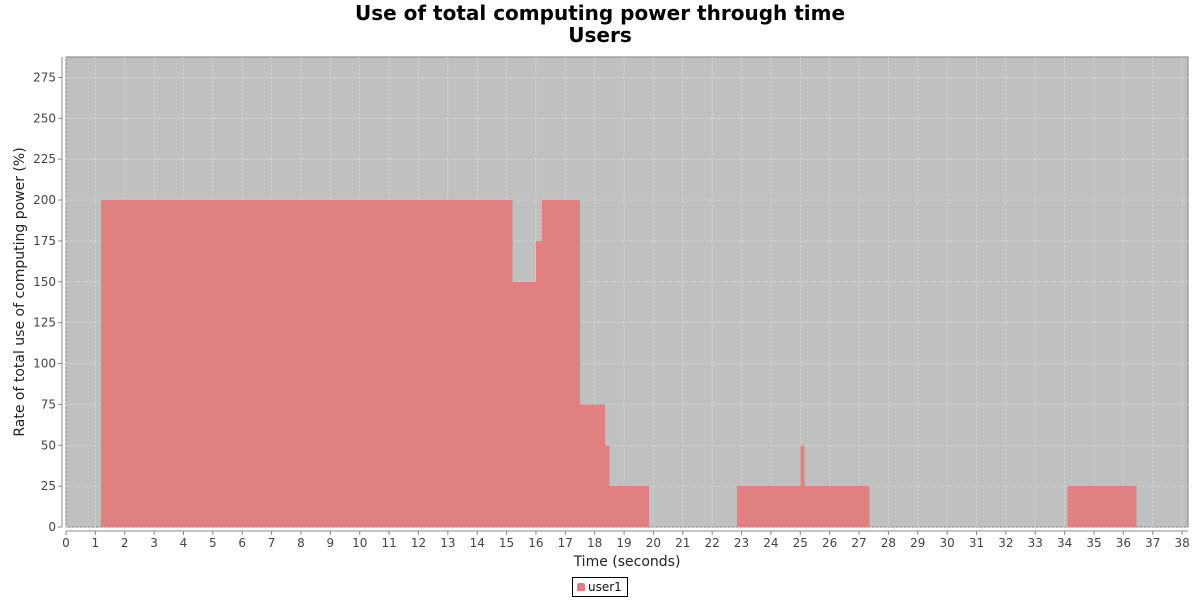 Image resolution: width=1200 pixels, height=600 pixels. What do you see at coordinates (331, 543) in the screenshot?
I see `x-tick-label: 9` at bounding box center [331, 543].